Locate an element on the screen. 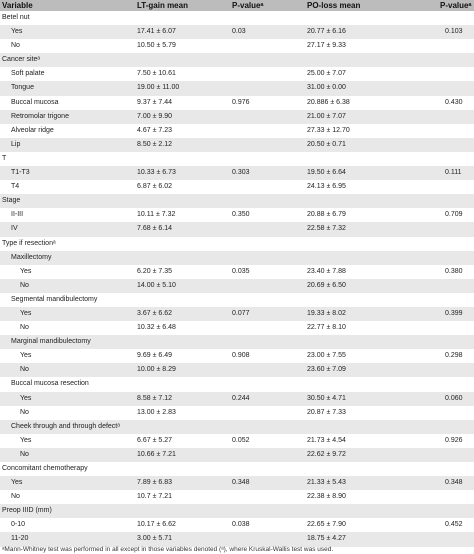 The width and height of the screenshot is (474, 554). table-row: II-III 10.11 ± 7.32 0.350 20.88 ± 6.79 0.709 is located at coordinates (237, 215).